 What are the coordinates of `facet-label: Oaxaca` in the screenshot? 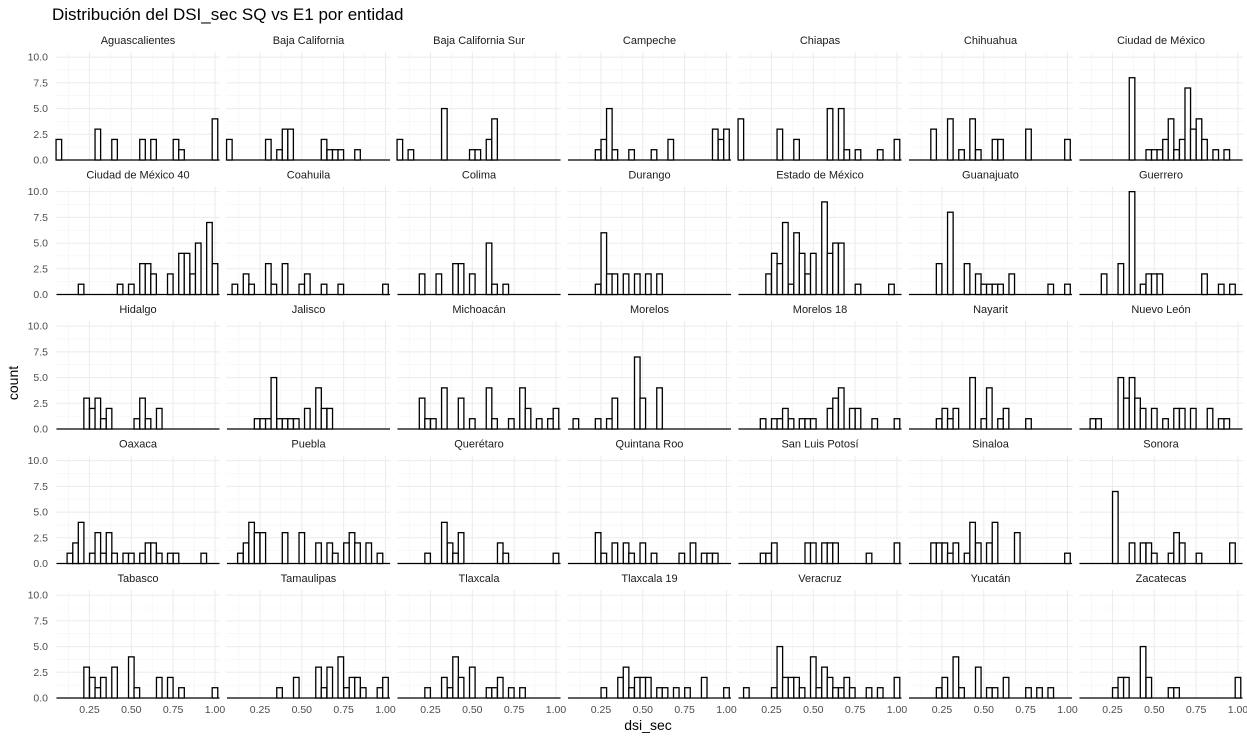 It's located at (138, 445).